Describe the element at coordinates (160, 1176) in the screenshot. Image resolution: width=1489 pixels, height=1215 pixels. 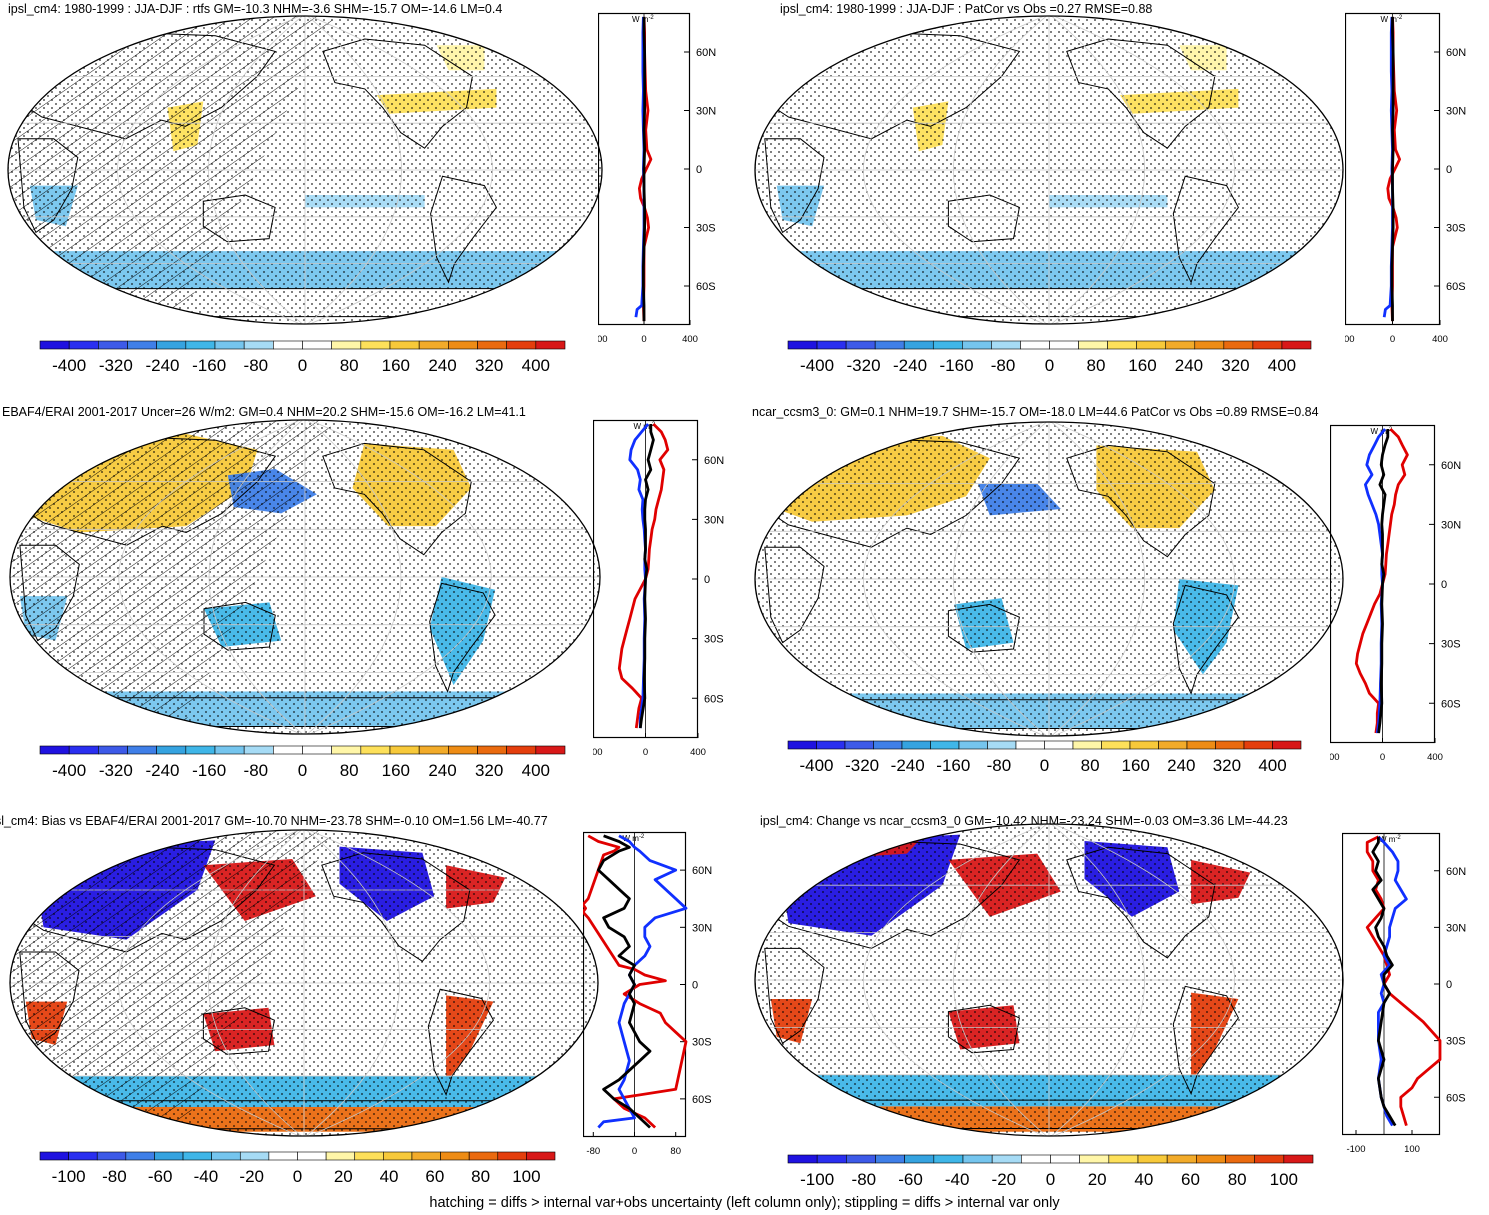
I see `colorbar-label: -60` at that location.